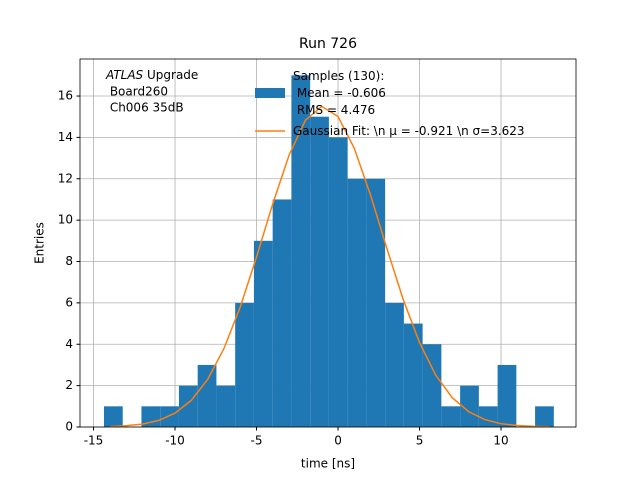  Describe the element at coordinates (65, 137) in the screenshot. I see `y-tick-label: 14` at that location.